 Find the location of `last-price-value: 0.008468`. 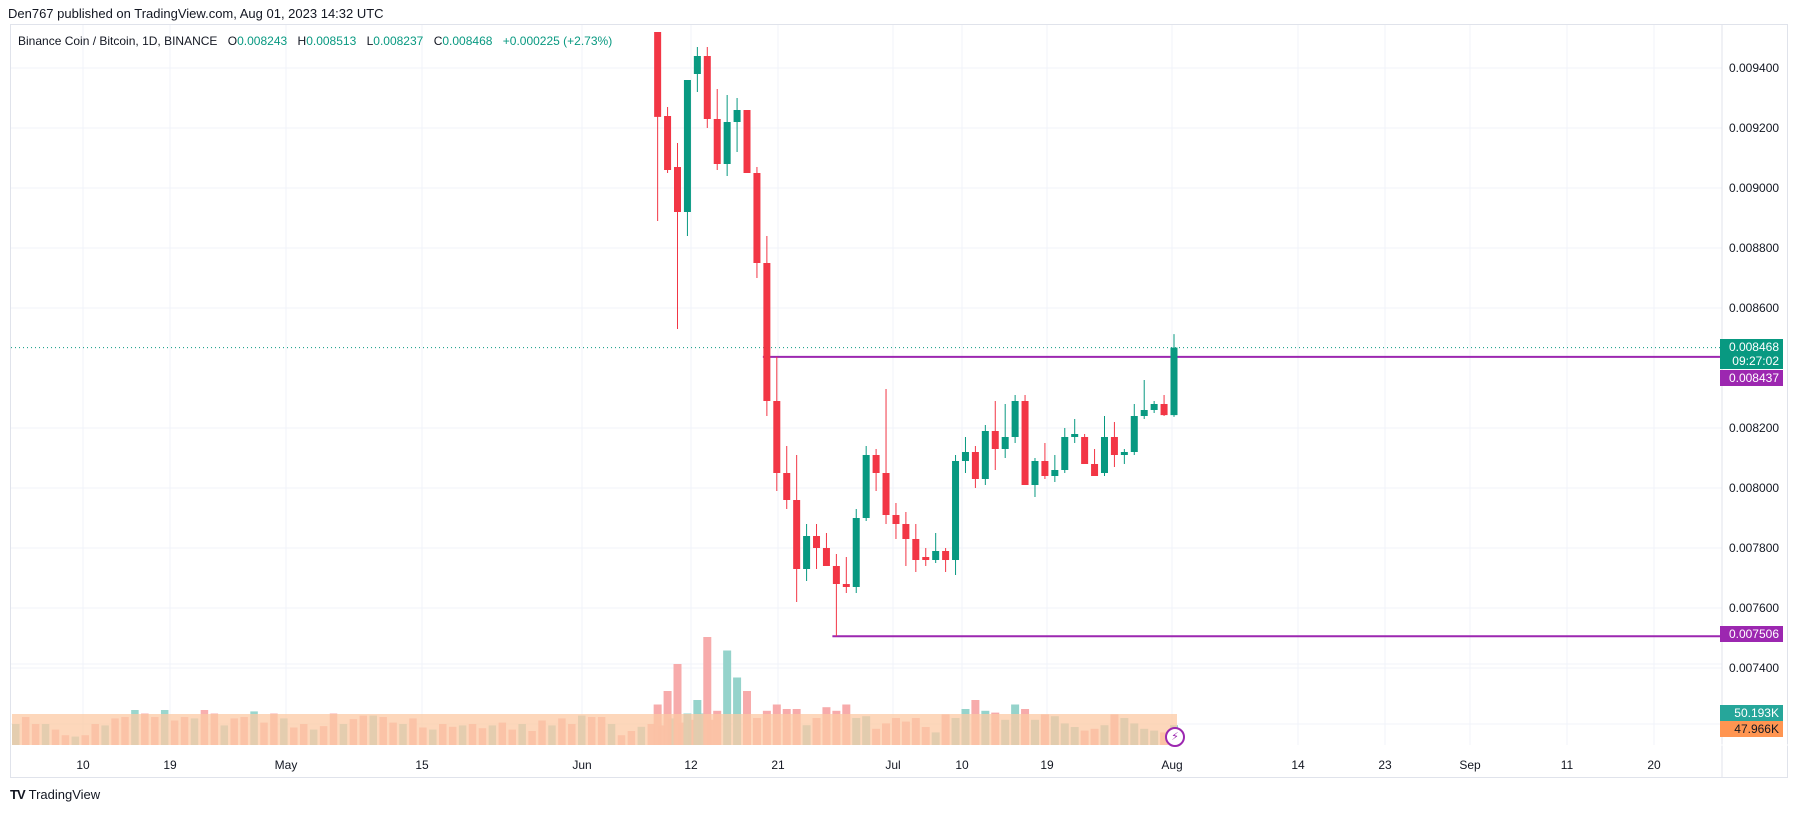

last-price-value: 0.008468 is located at coordinates (1753, 347).